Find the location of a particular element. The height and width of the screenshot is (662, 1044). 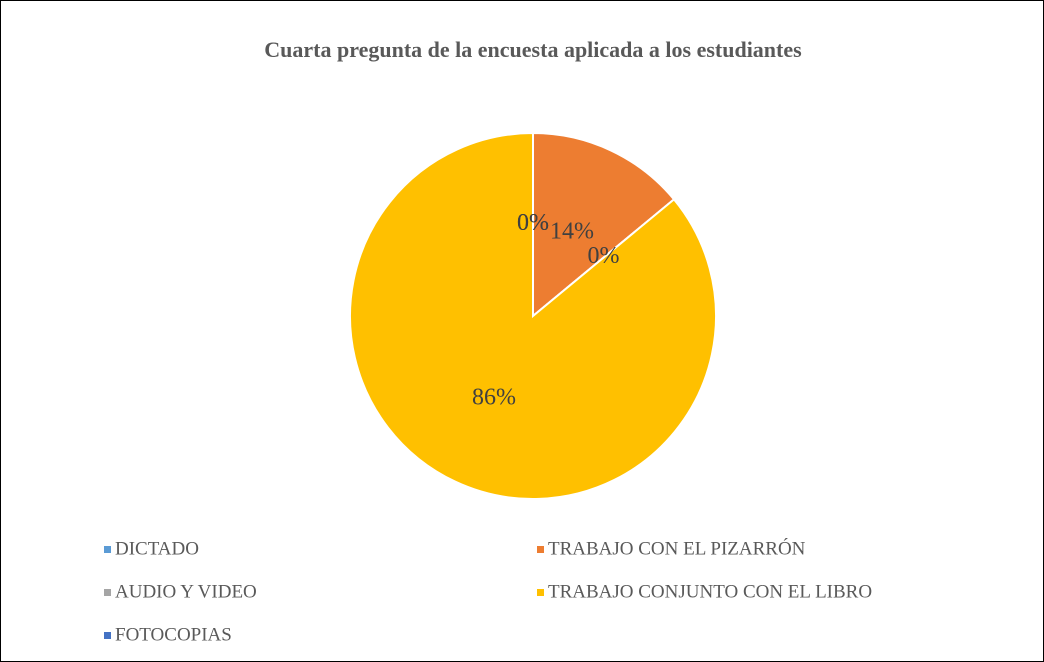

data-label: 14% is located at coordinates (572, 232).